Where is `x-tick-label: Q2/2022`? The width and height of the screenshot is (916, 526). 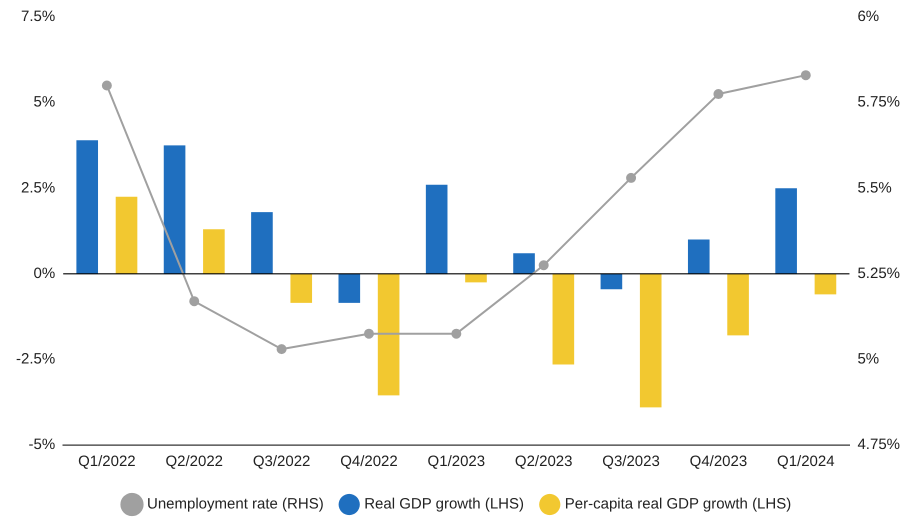
x-tick-label: Q2/2022 is located at coordinates (194, 461).